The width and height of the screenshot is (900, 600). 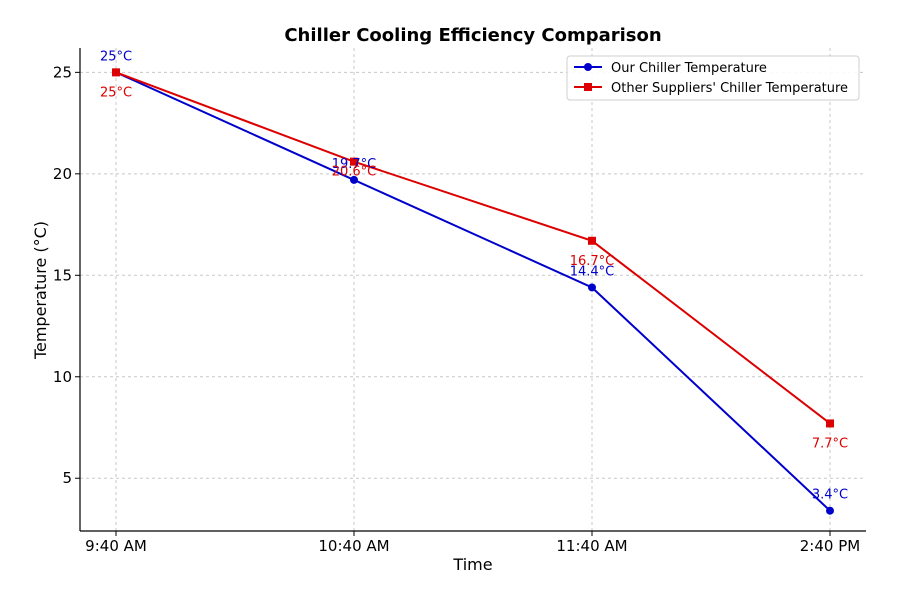 What do you see at coordinates (472, 564) in the screenshot?
I see `x-axis-label: Time` at bounding box center [472, 564].